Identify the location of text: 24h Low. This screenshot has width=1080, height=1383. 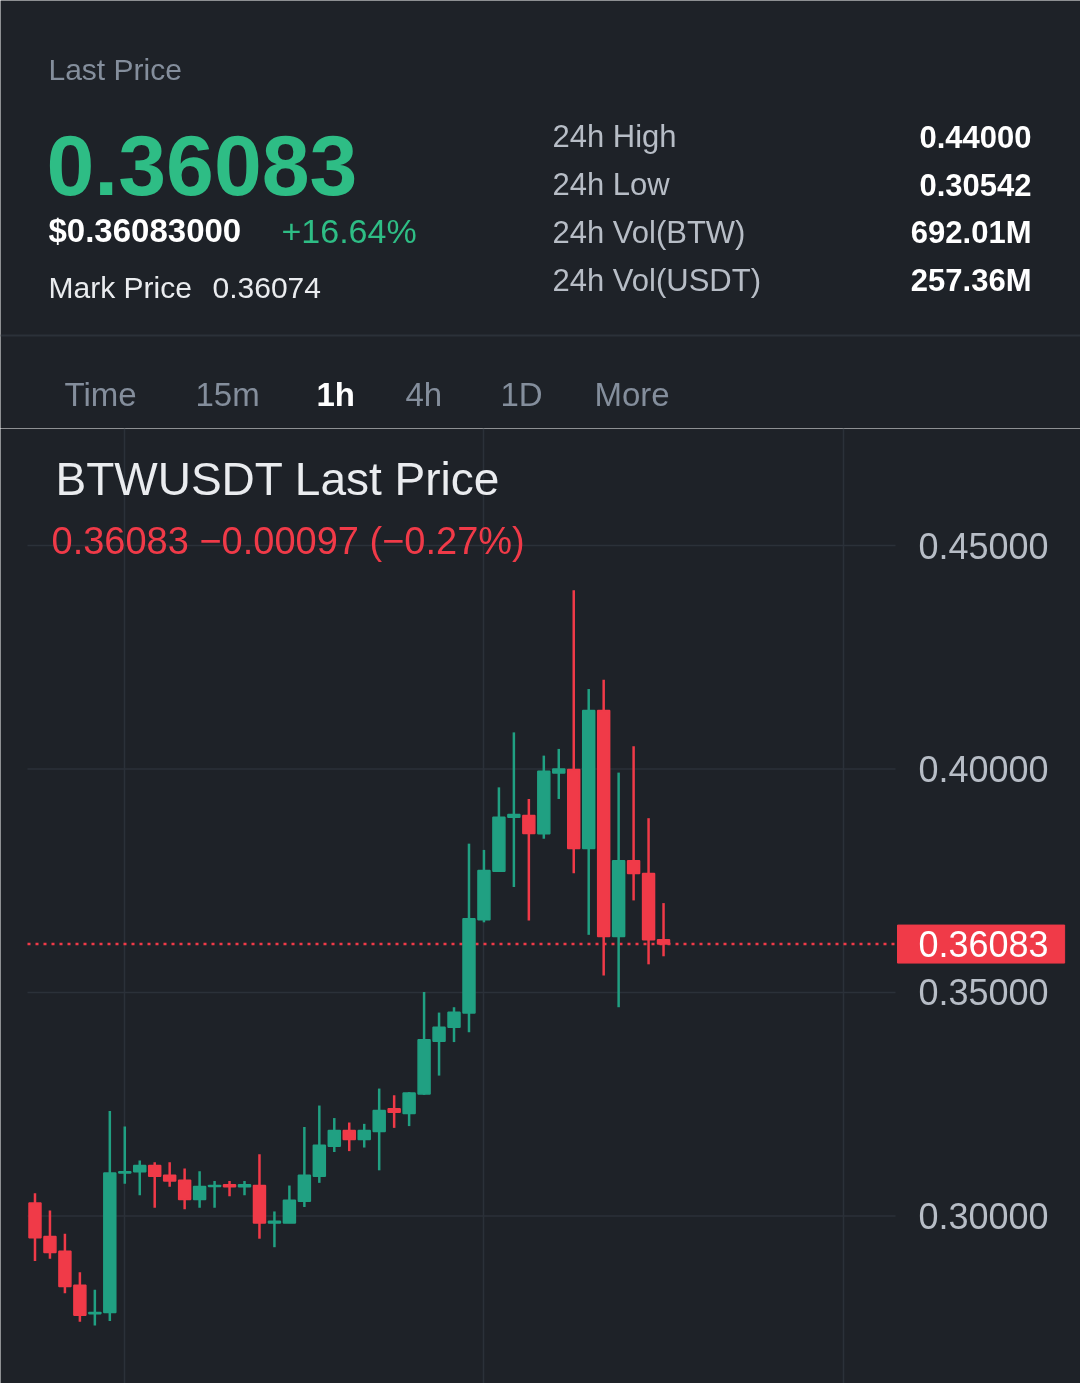
(611, 184).